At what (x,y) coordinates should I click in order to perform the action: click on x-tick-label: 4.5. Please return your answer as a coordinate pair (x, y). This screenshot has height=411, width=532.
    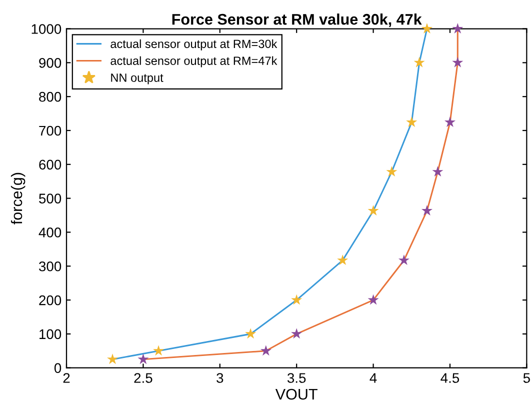
    Looking at the image, I should click on (450, 378).